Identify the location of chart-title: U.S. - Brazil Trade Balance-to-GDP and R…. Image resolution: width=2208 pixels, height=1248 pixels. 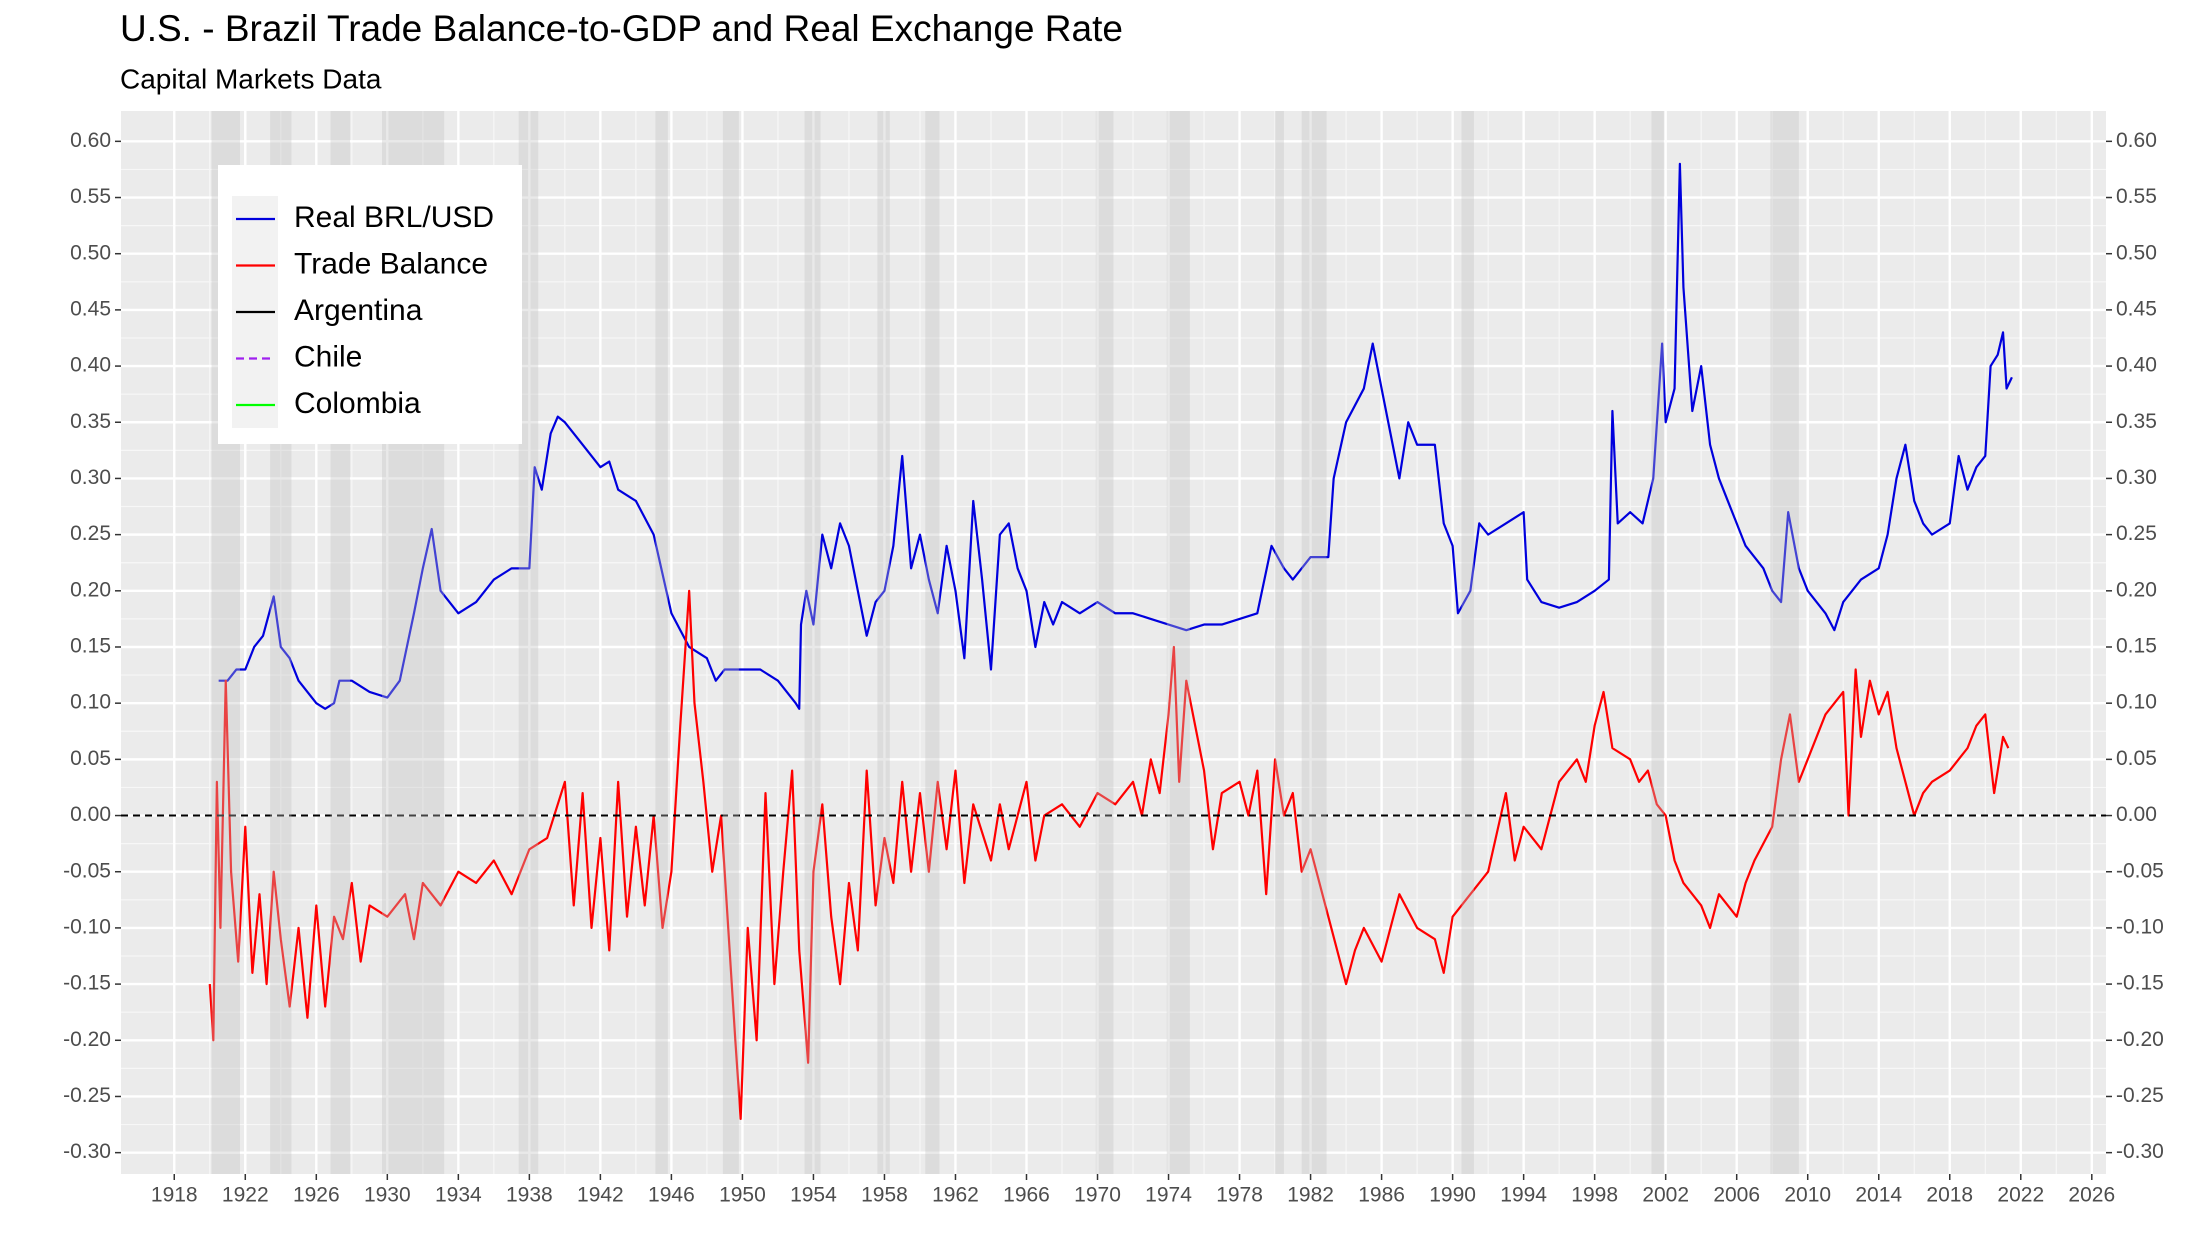
(621, 28).